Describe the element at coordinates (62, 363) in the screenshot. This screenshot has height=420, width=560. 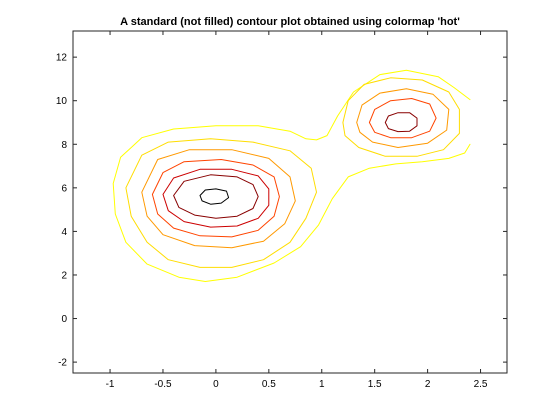
I see `y-tick-label: -2` at that location.